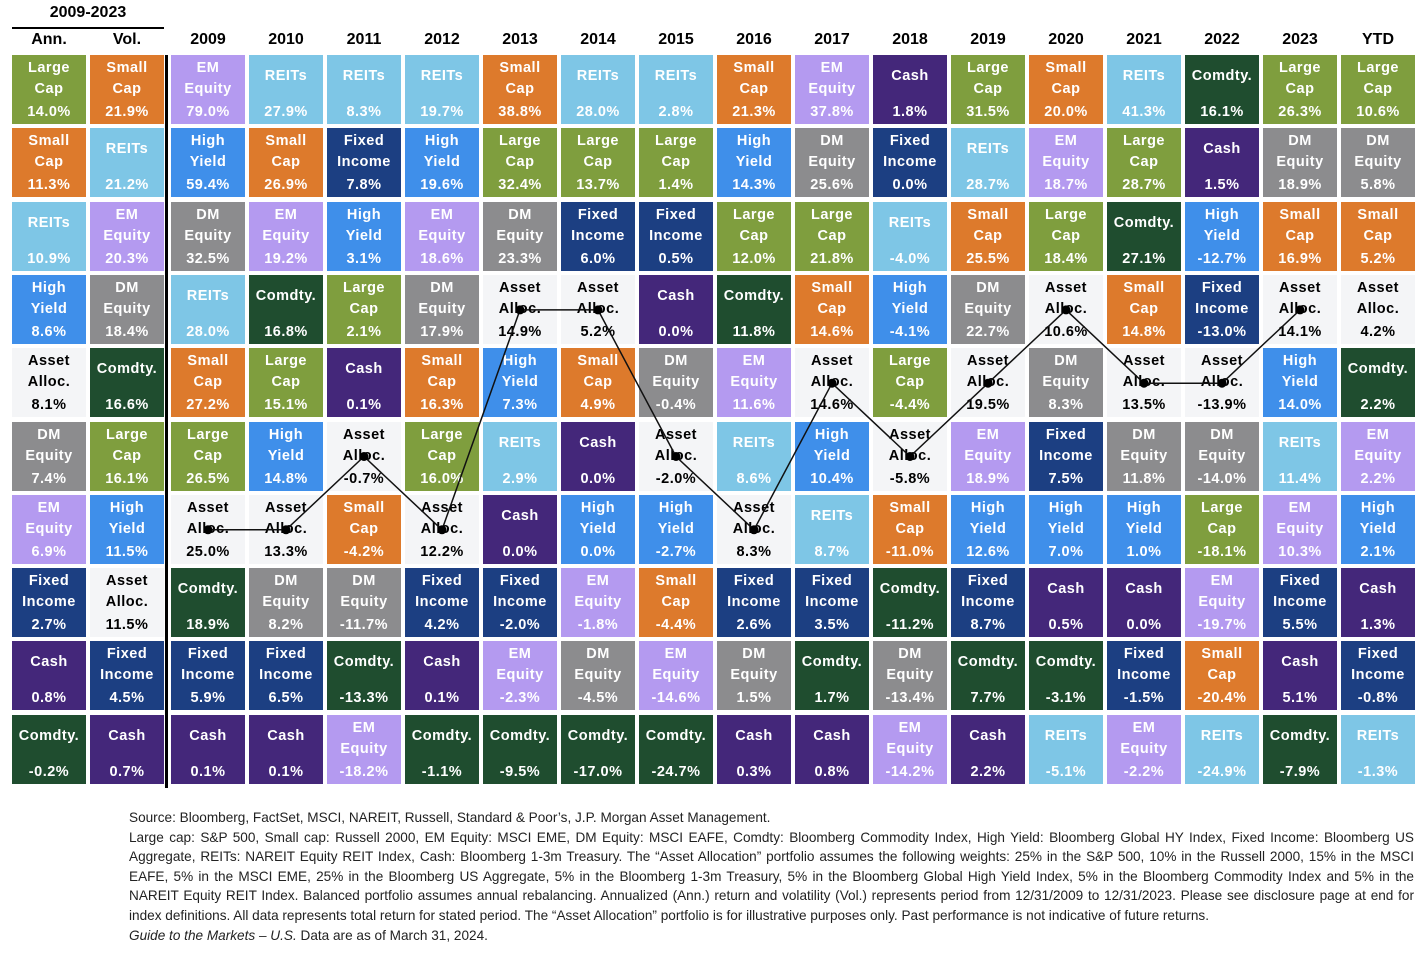 This screenshot has height=972, width=1424. I want to click on cell-em-equity: EM Equity 19.2%, so click(286, 236).